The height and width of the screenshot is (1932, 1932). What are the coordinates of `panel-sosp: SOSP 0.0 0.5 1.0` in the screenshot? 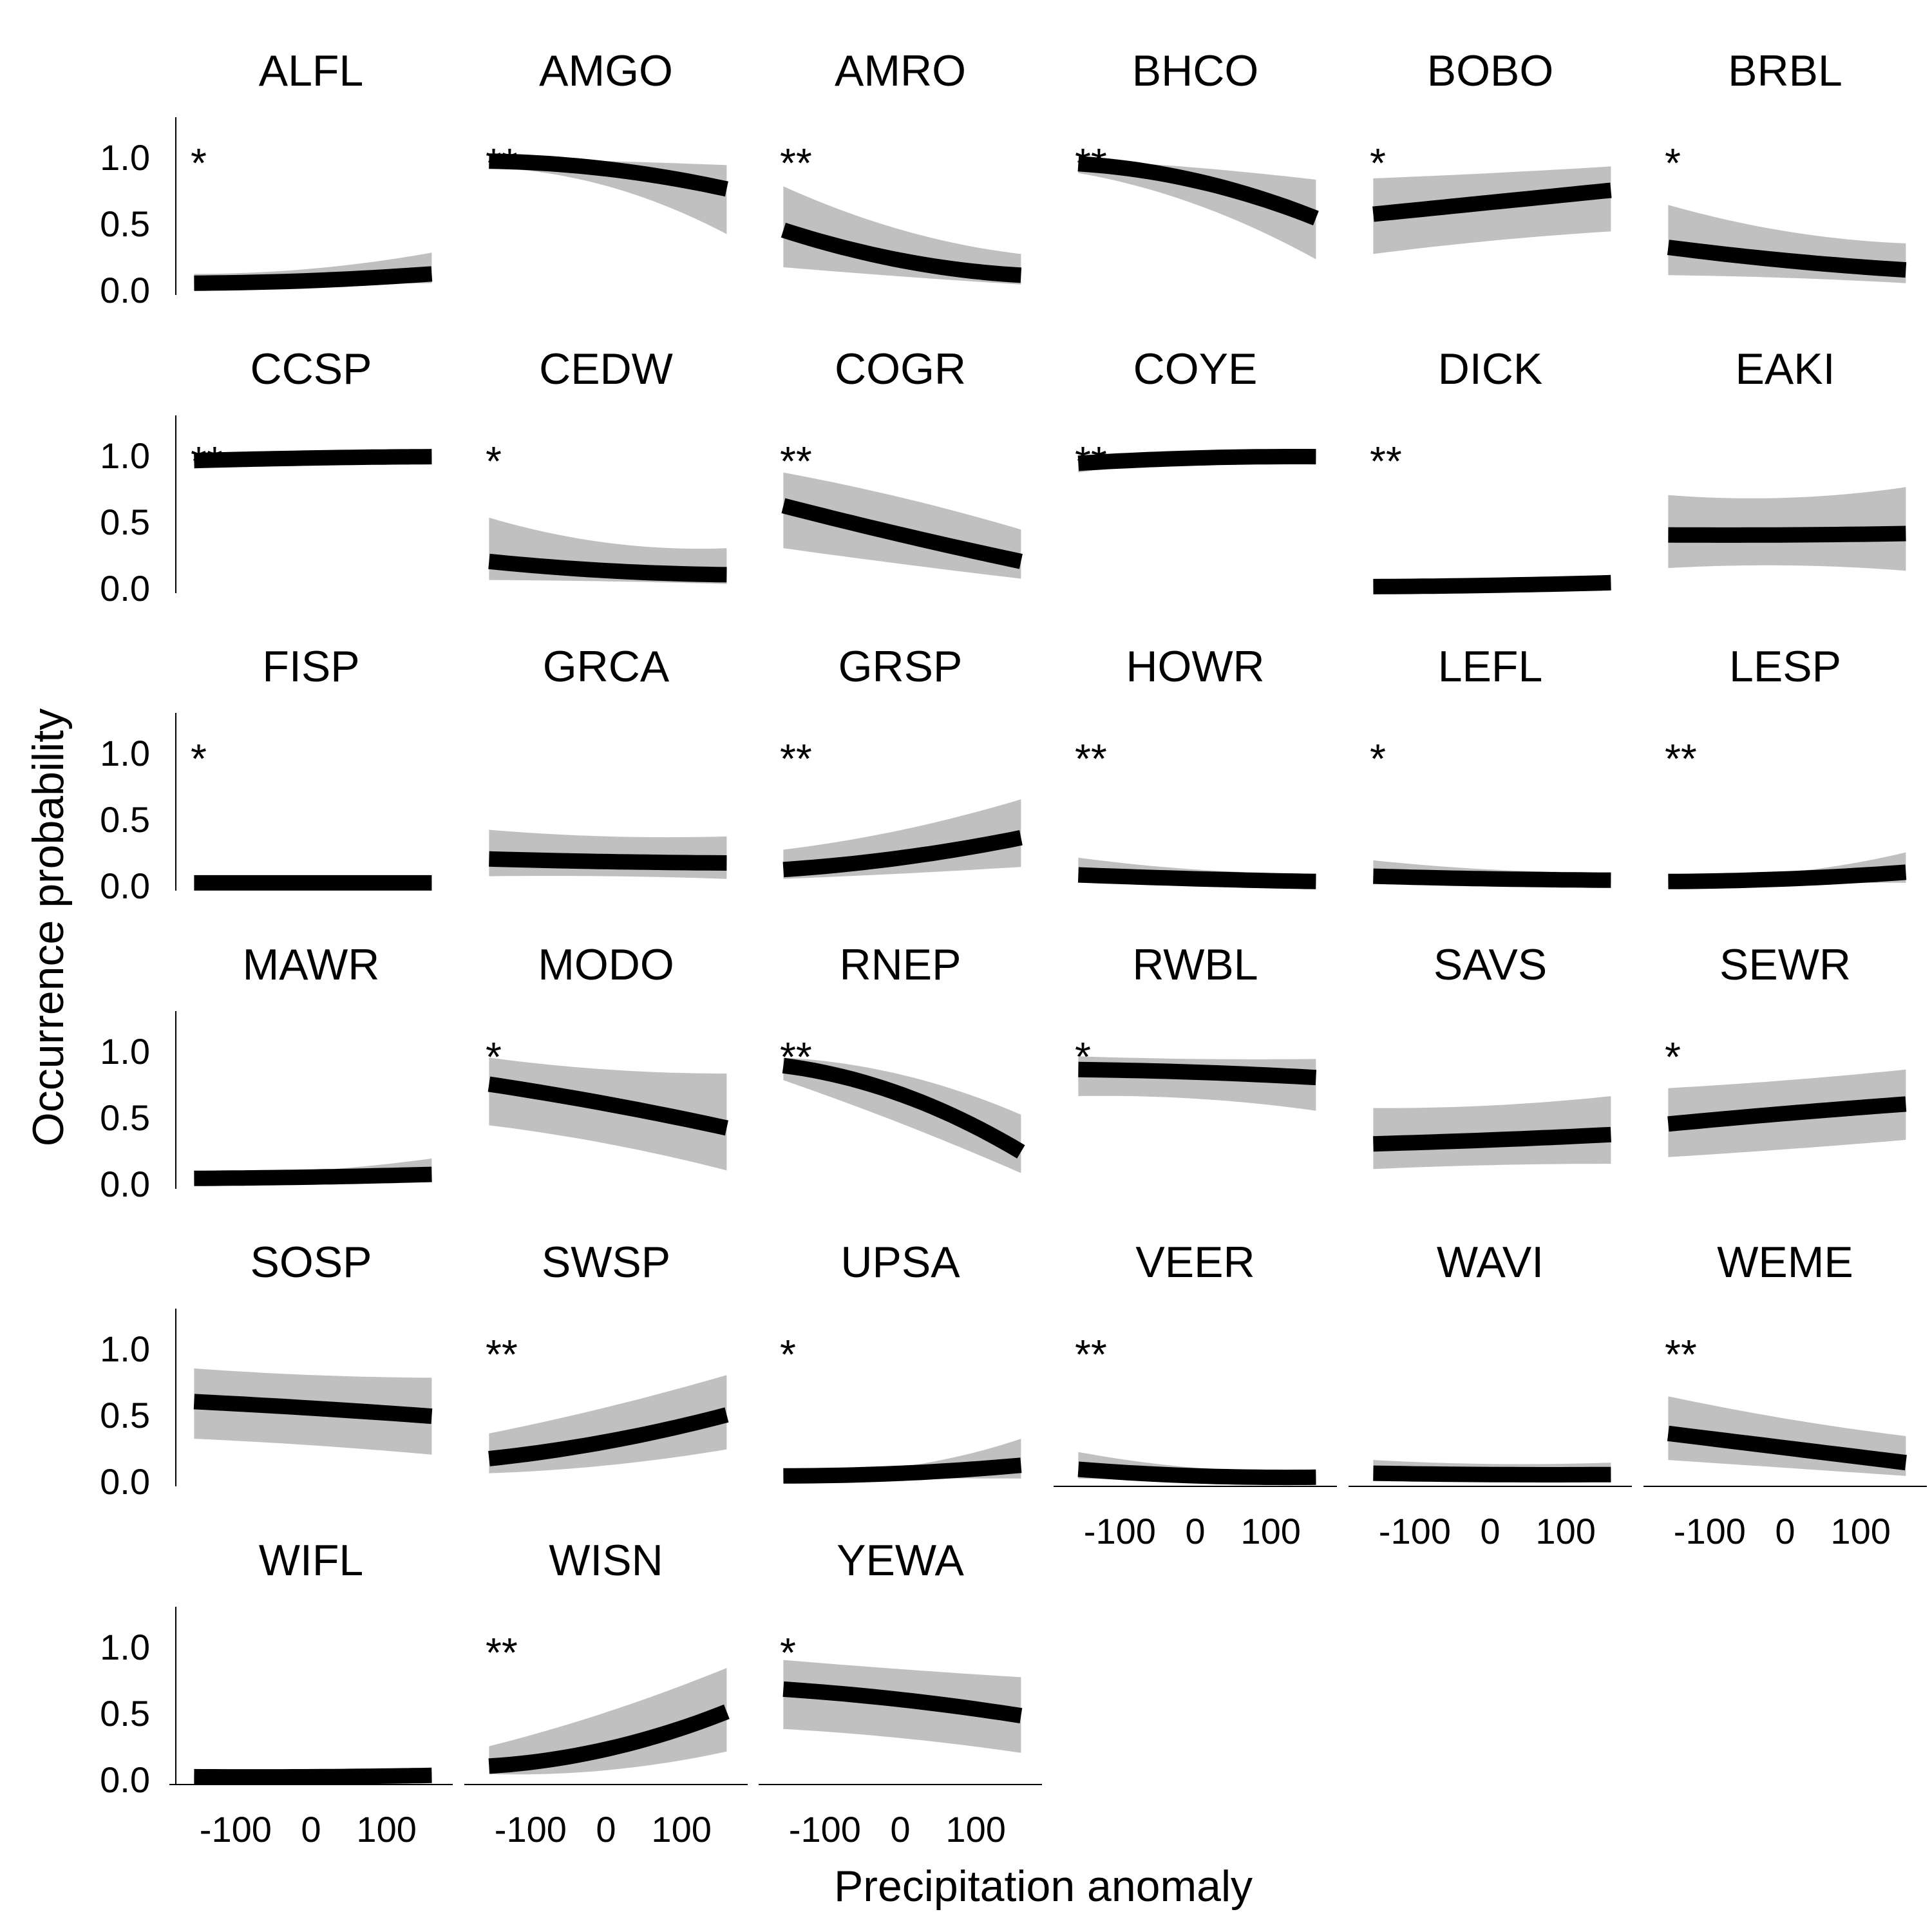 It's located at (266, 1370).